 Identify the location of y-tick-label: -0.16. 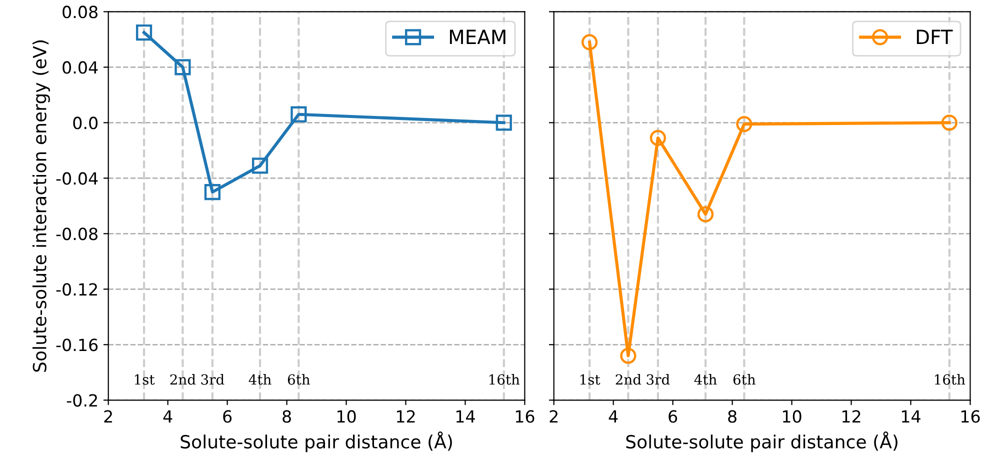
(77, 345).